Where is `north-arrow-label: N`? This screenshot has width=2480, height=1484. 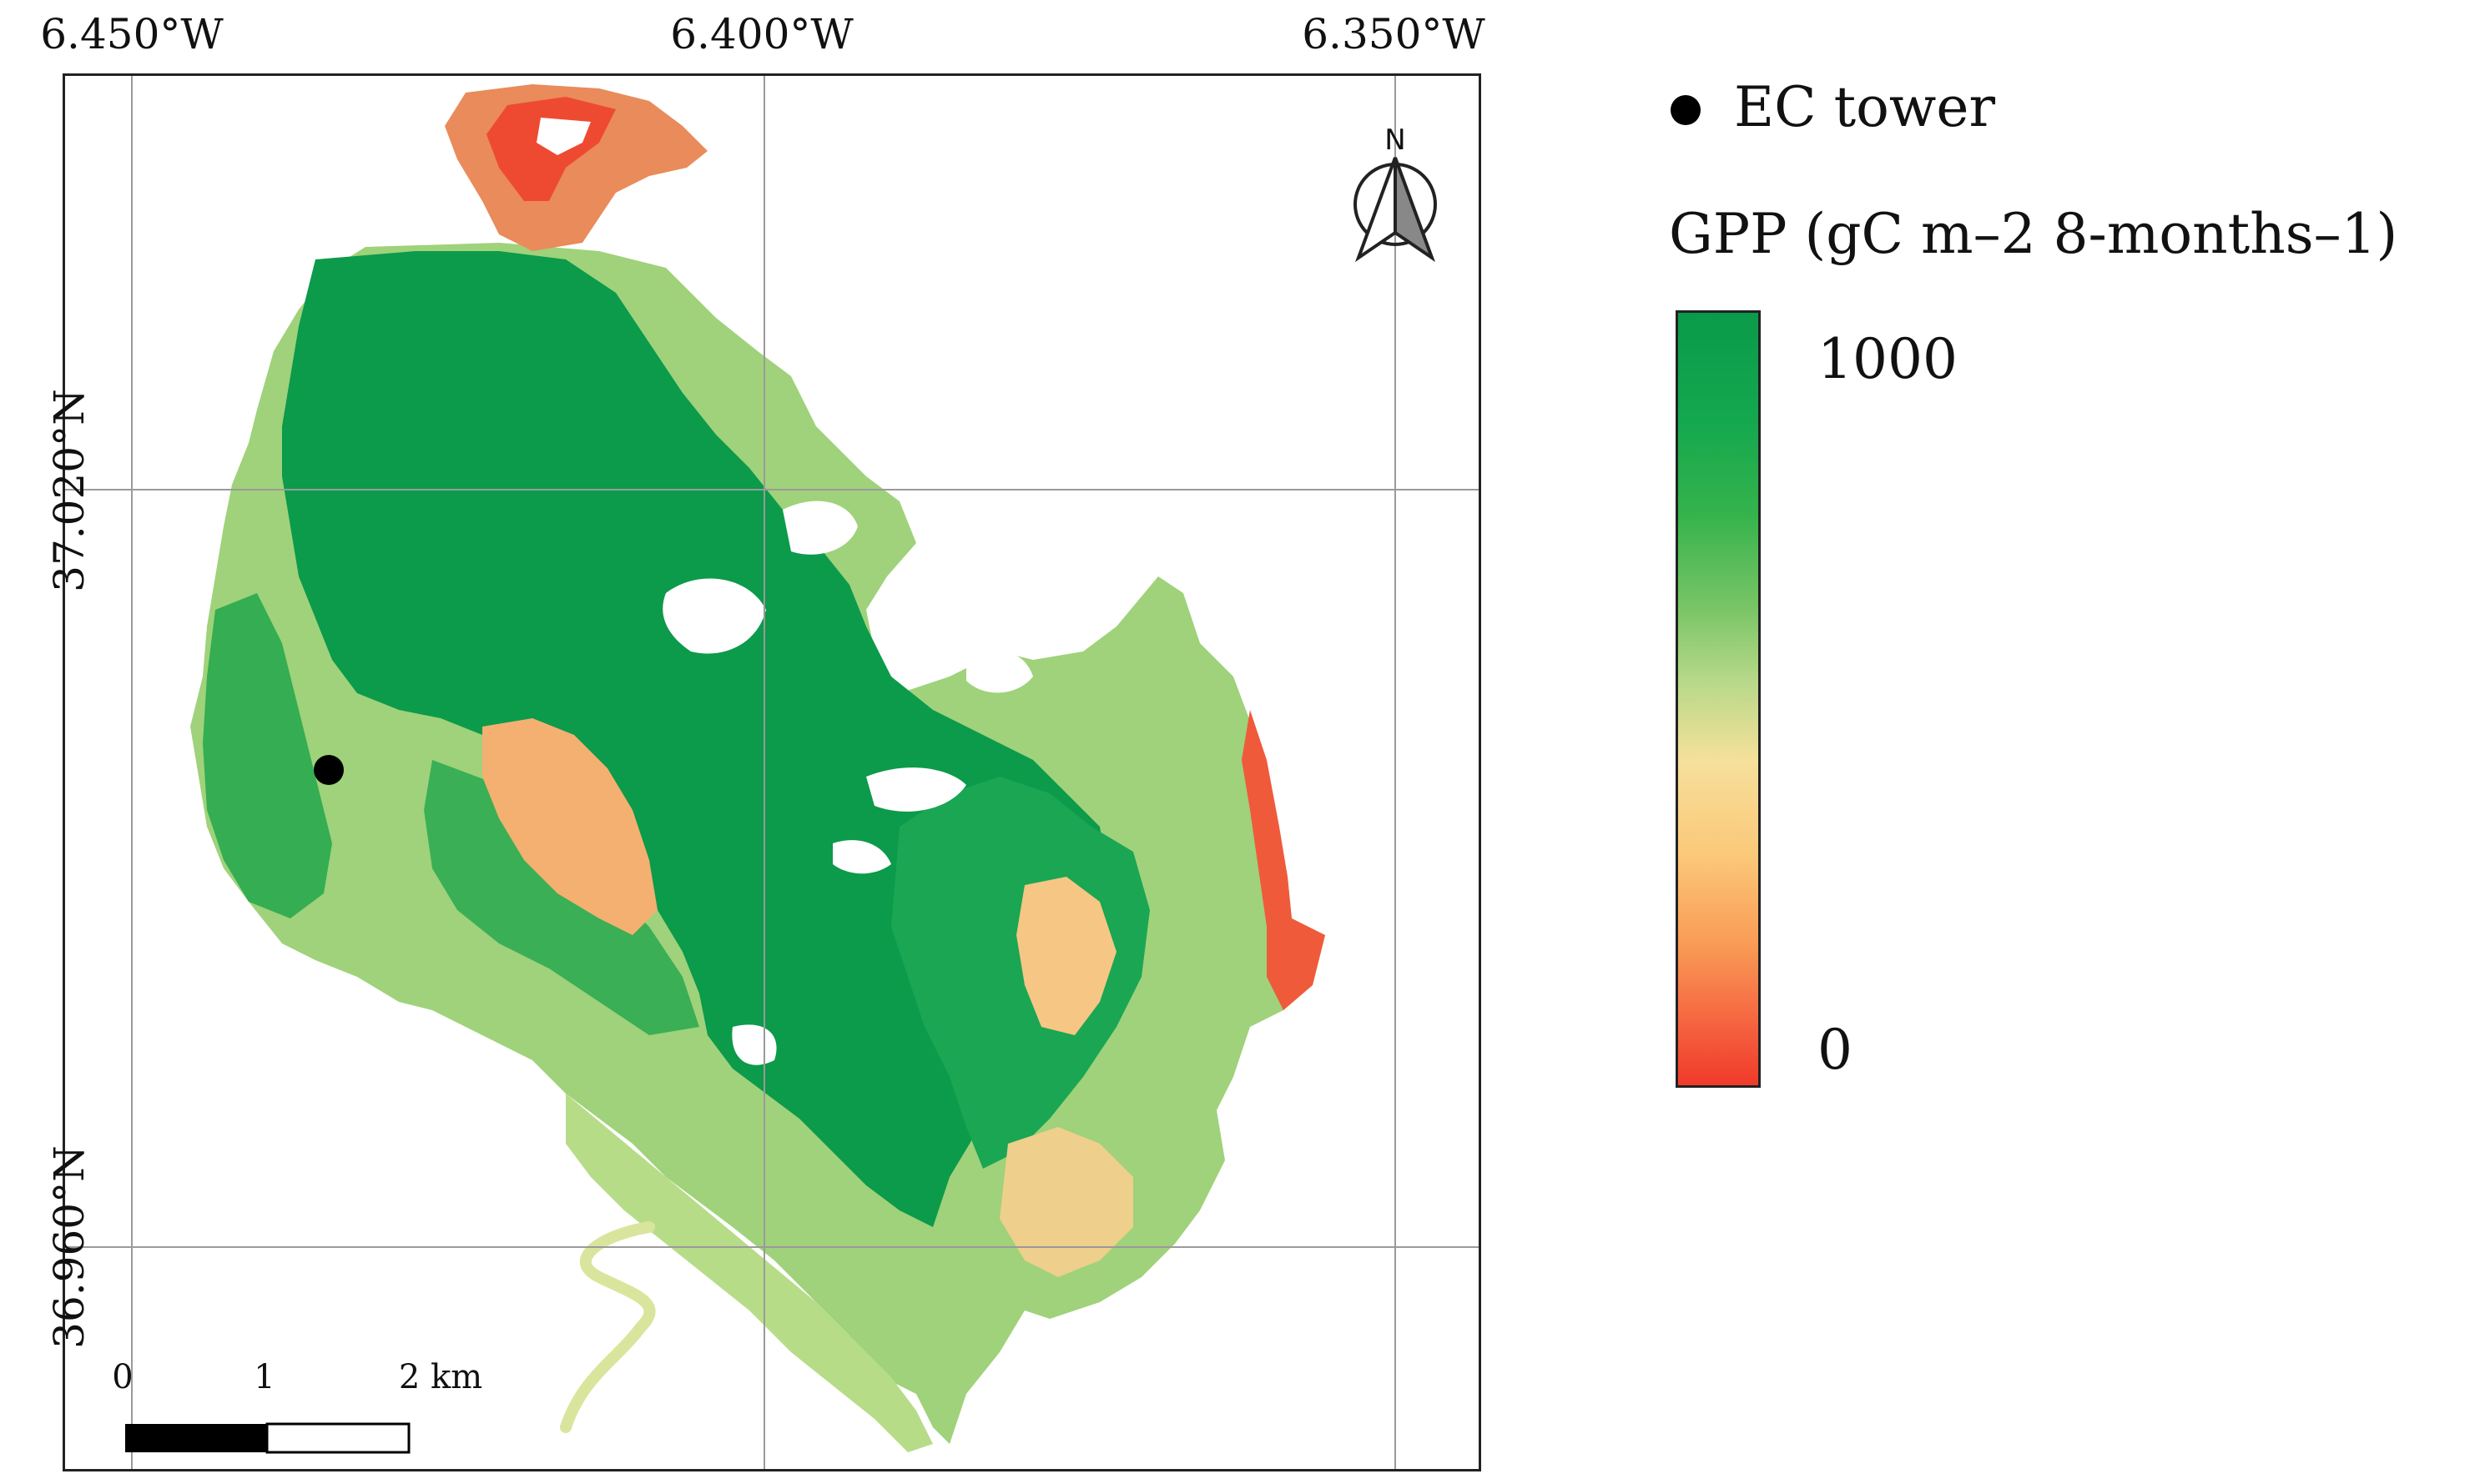
north-arrow-label: N is located at coordinates (1395, 140).